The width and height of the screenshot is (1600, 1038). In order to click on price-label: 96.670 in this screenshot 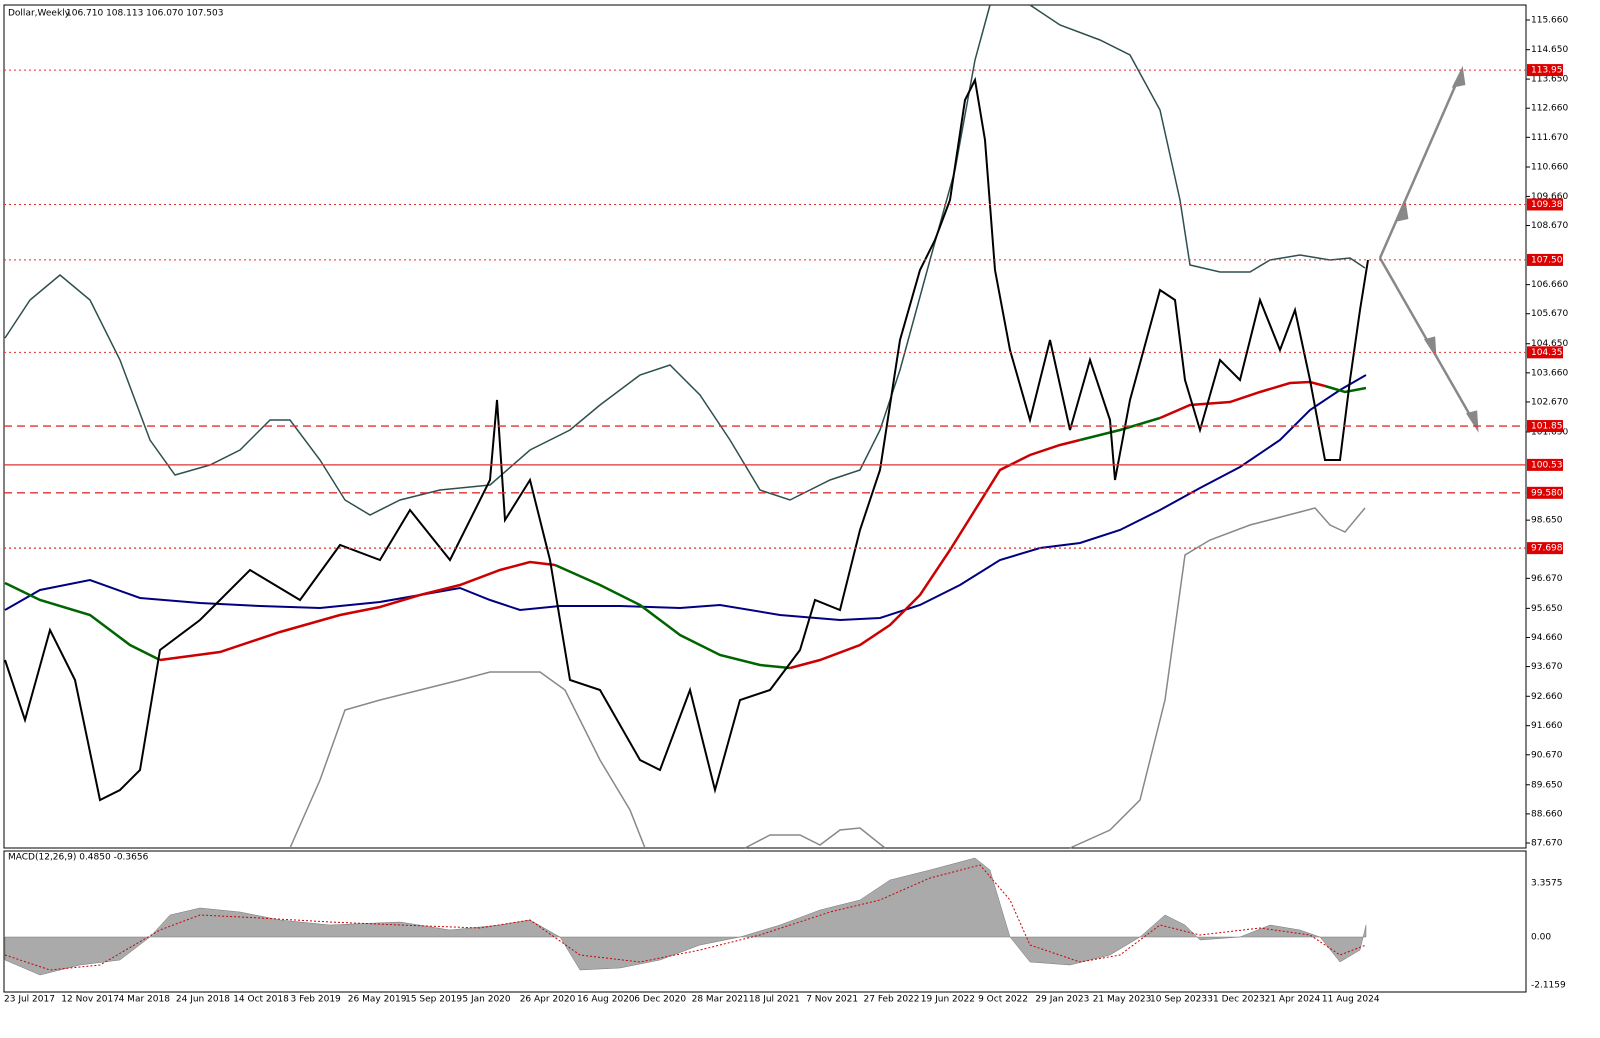, I will do `click(1547, 579)`.